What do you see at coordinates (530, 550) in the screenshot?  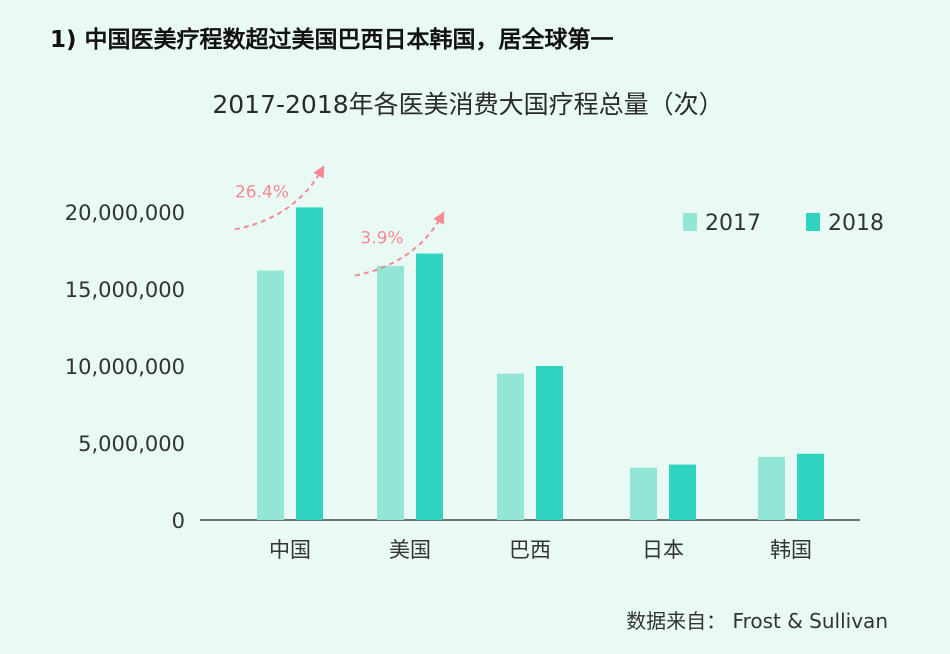 I see `x-tick-label: 巴西` at bounding box center [530, 550].